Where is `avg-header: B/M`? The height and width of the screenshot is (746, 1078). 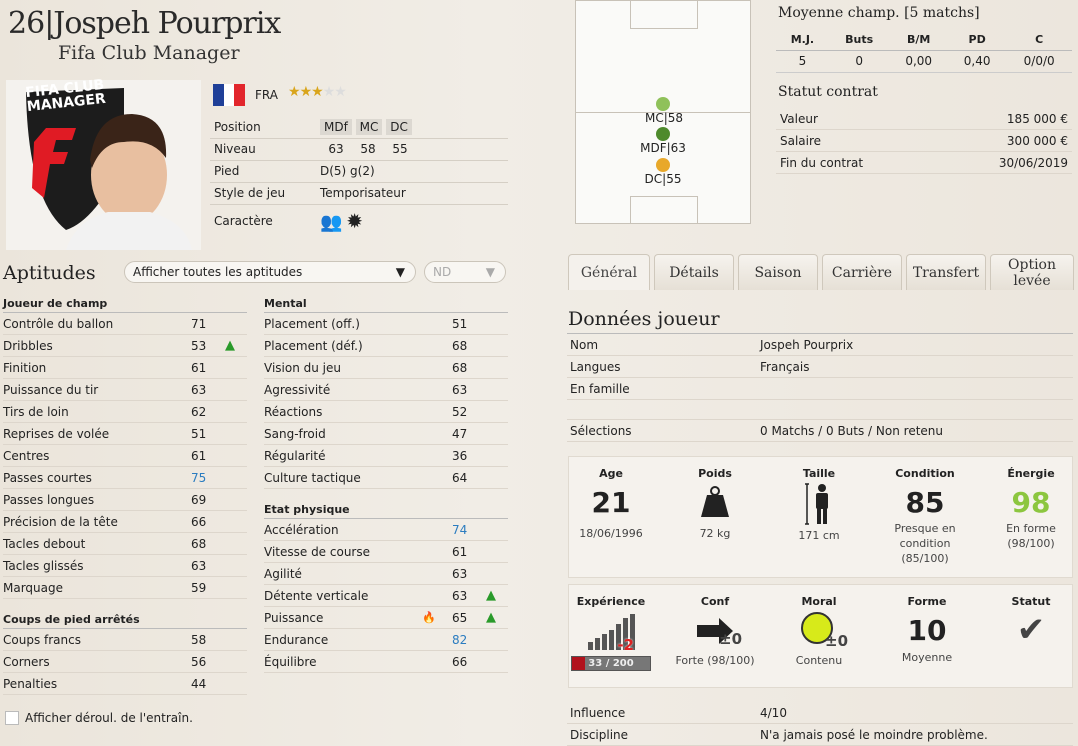 avg-header: B/M is located at coordinates (918, 40).